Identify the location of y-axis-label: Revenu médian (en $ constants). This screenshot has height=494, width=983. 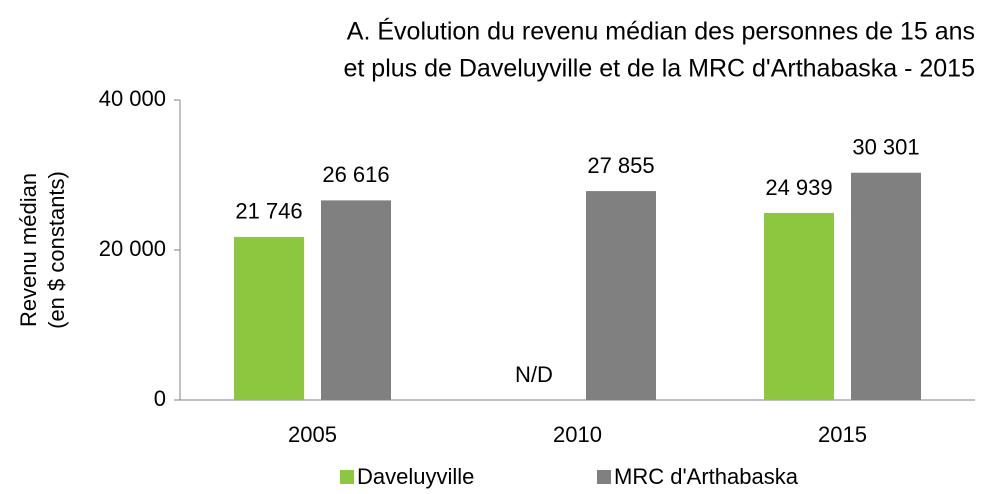
(42, 250).